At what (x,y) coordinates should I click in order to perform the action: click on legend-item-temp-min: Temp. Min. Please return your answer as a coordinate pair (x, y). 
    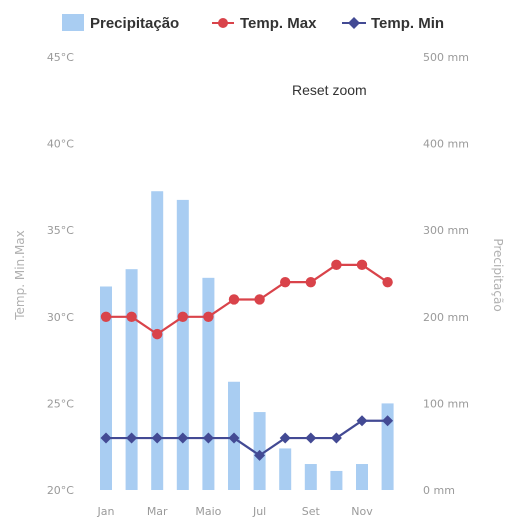
    Looking at the image, I should click on (393, 23).